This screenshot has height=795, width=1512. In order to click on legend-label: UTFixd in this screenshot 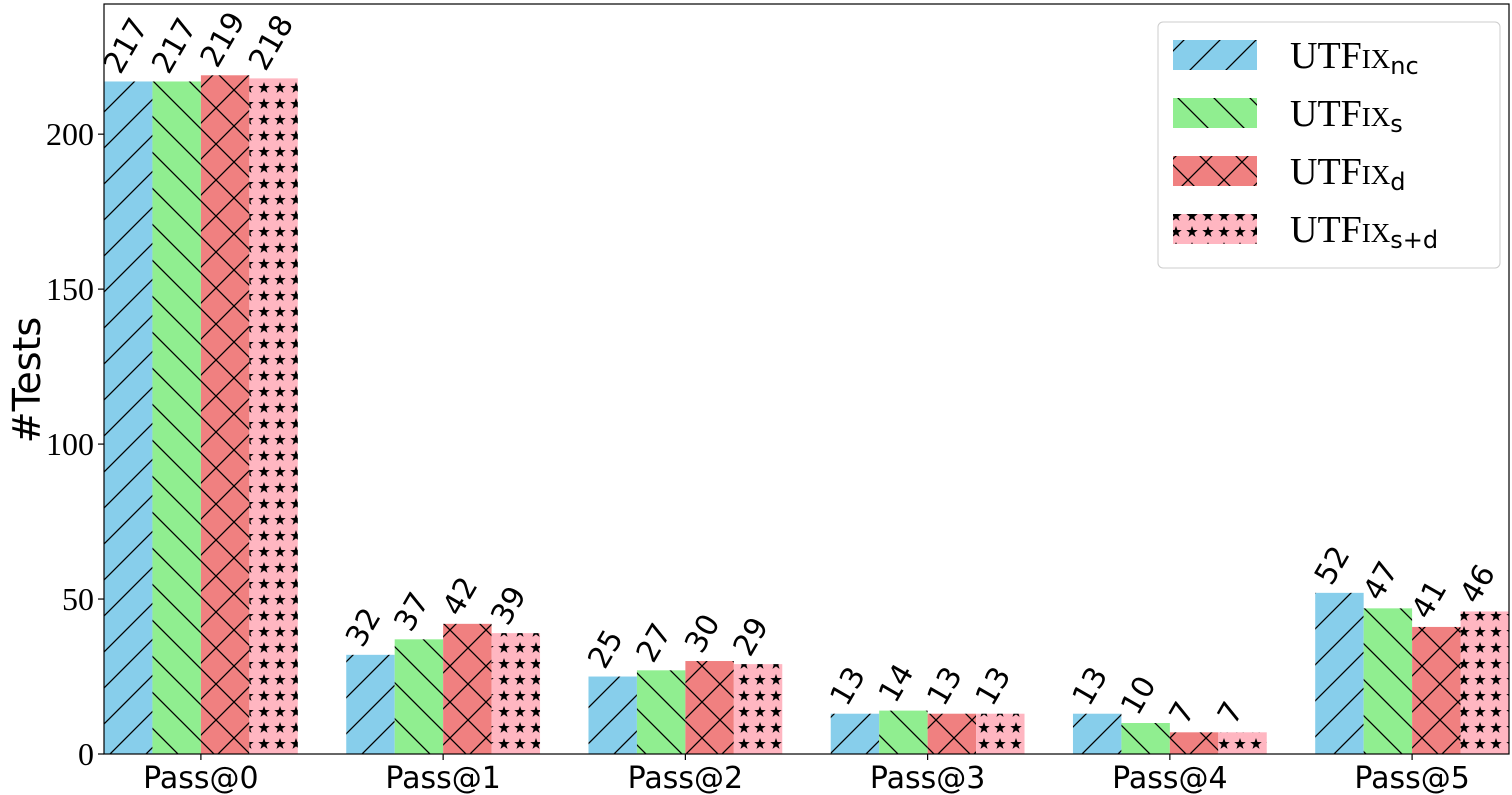, I will do `click(1348, 173)`.